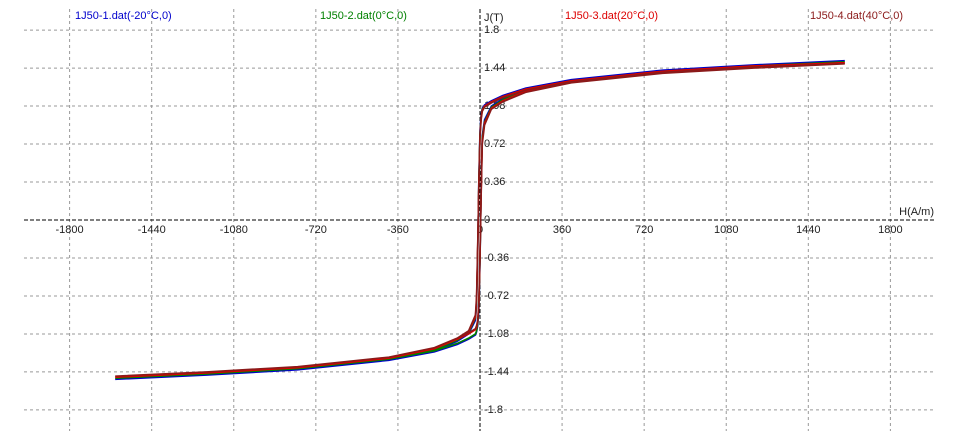  What do you see at coordinates (726, 230) in the screenshot?
I see `x-tick-label: 1080` at bounding box center [726, 230].